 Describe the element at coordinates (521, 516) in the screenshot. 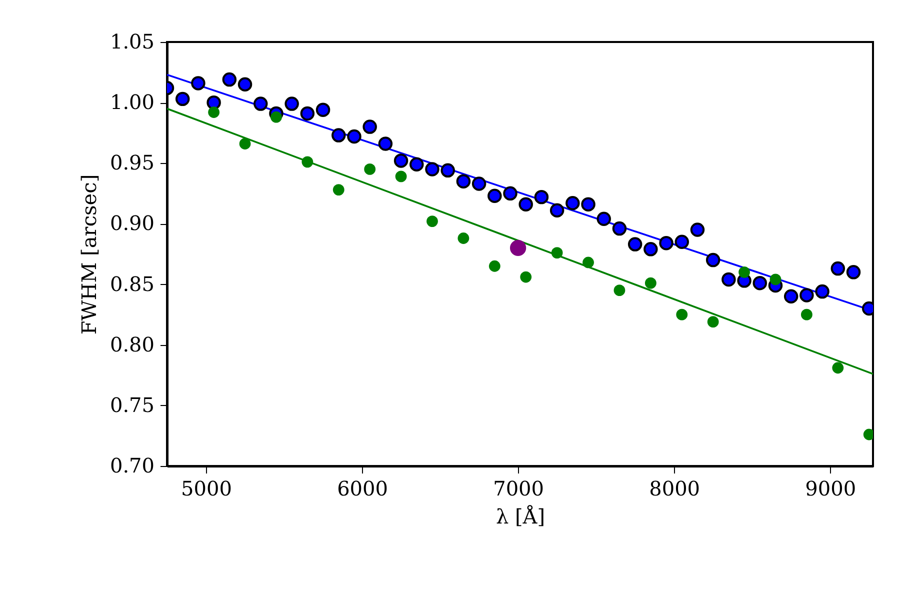

I see `x-axis-title: λ [Å]` at that location.